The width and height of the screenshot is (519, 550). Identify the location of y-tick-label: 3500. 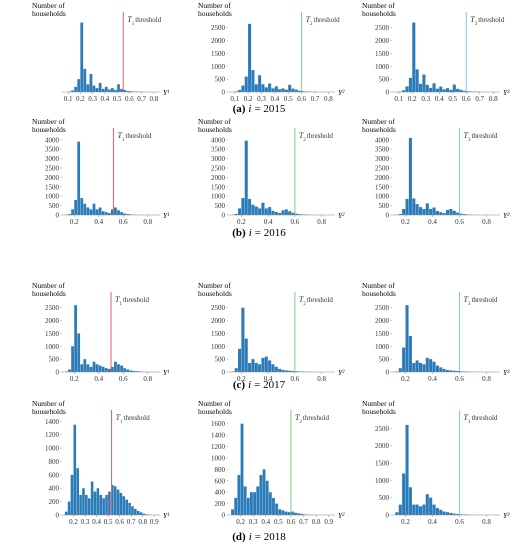
(218, 150).